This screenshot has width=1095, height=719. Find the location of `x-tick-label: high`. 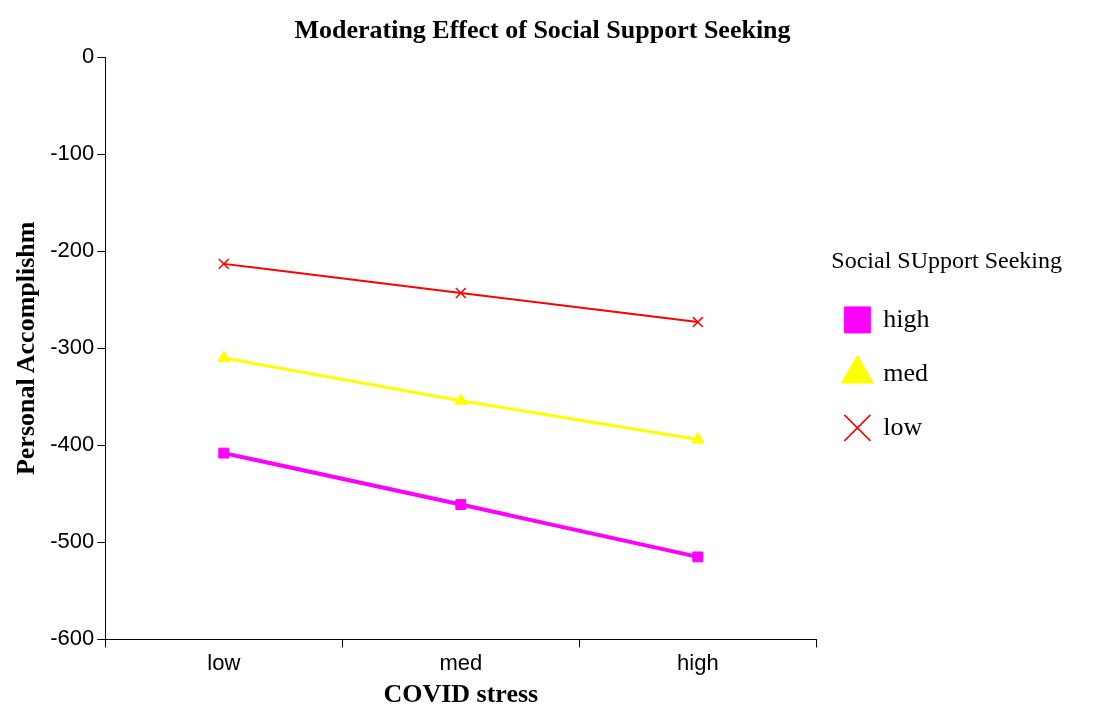

x-tick-label: high is located at coordinates (698, 662).